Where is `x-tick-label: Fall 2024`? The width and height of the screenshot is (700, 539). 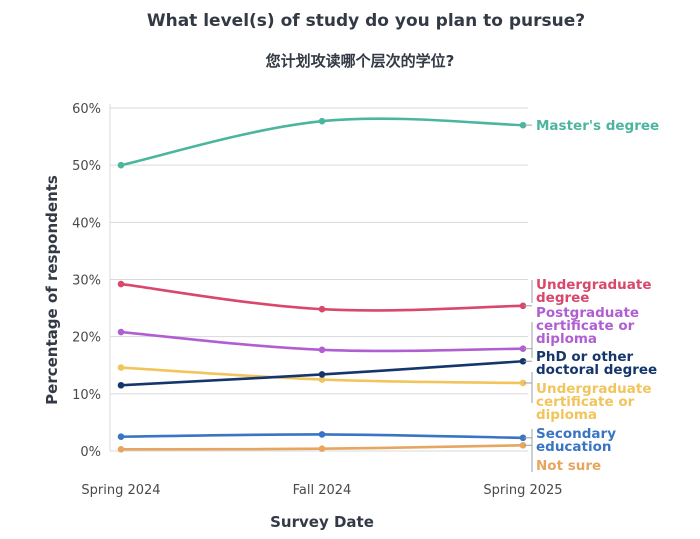 x-tick-label: Fall 2024 is located at coordinates (322, 490).